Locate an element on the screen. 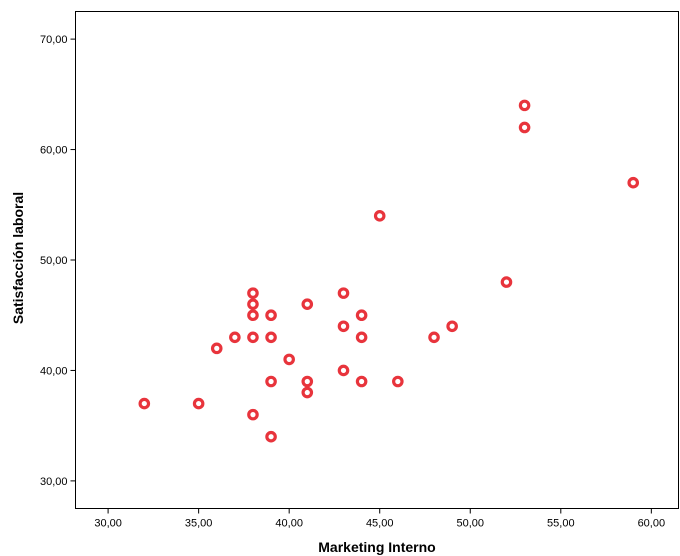 This screenshot has width=680, height=556. x-tick-label: 30,00 is located at coordinates (108, 524).